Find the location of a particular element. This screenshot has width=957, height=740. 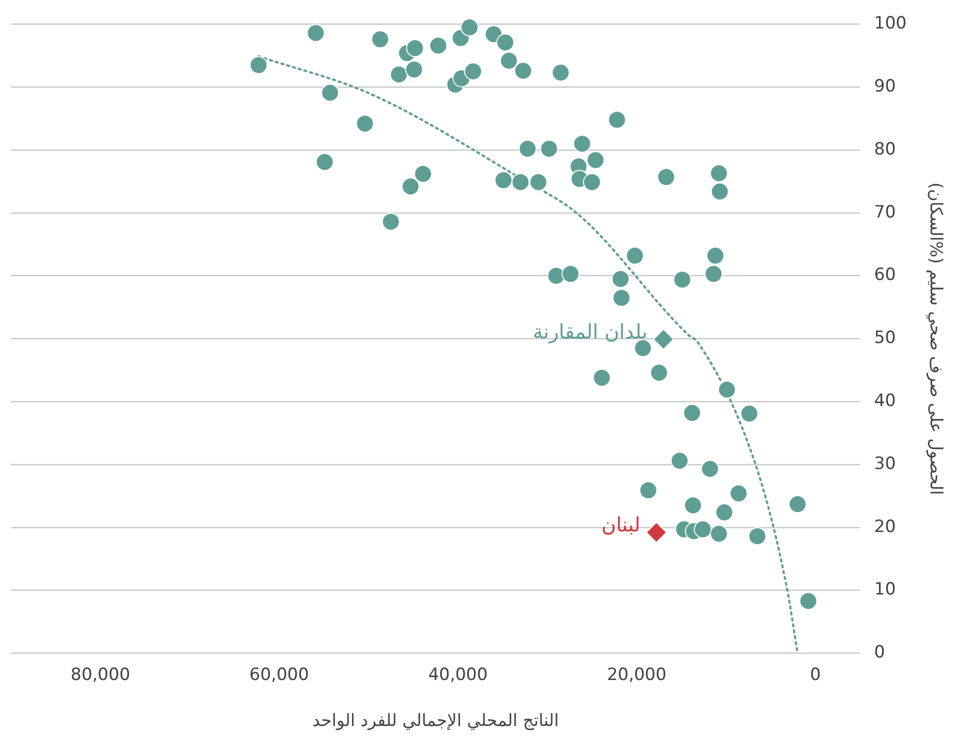

y-tick-label: 20 is located at coordinates (885, 526).